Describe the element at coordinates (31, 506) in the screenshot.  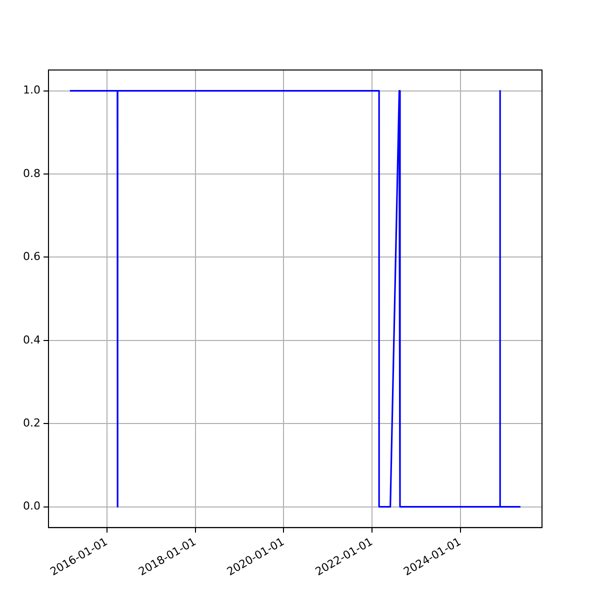
I see `y-tick-label: 0.0` at that location.